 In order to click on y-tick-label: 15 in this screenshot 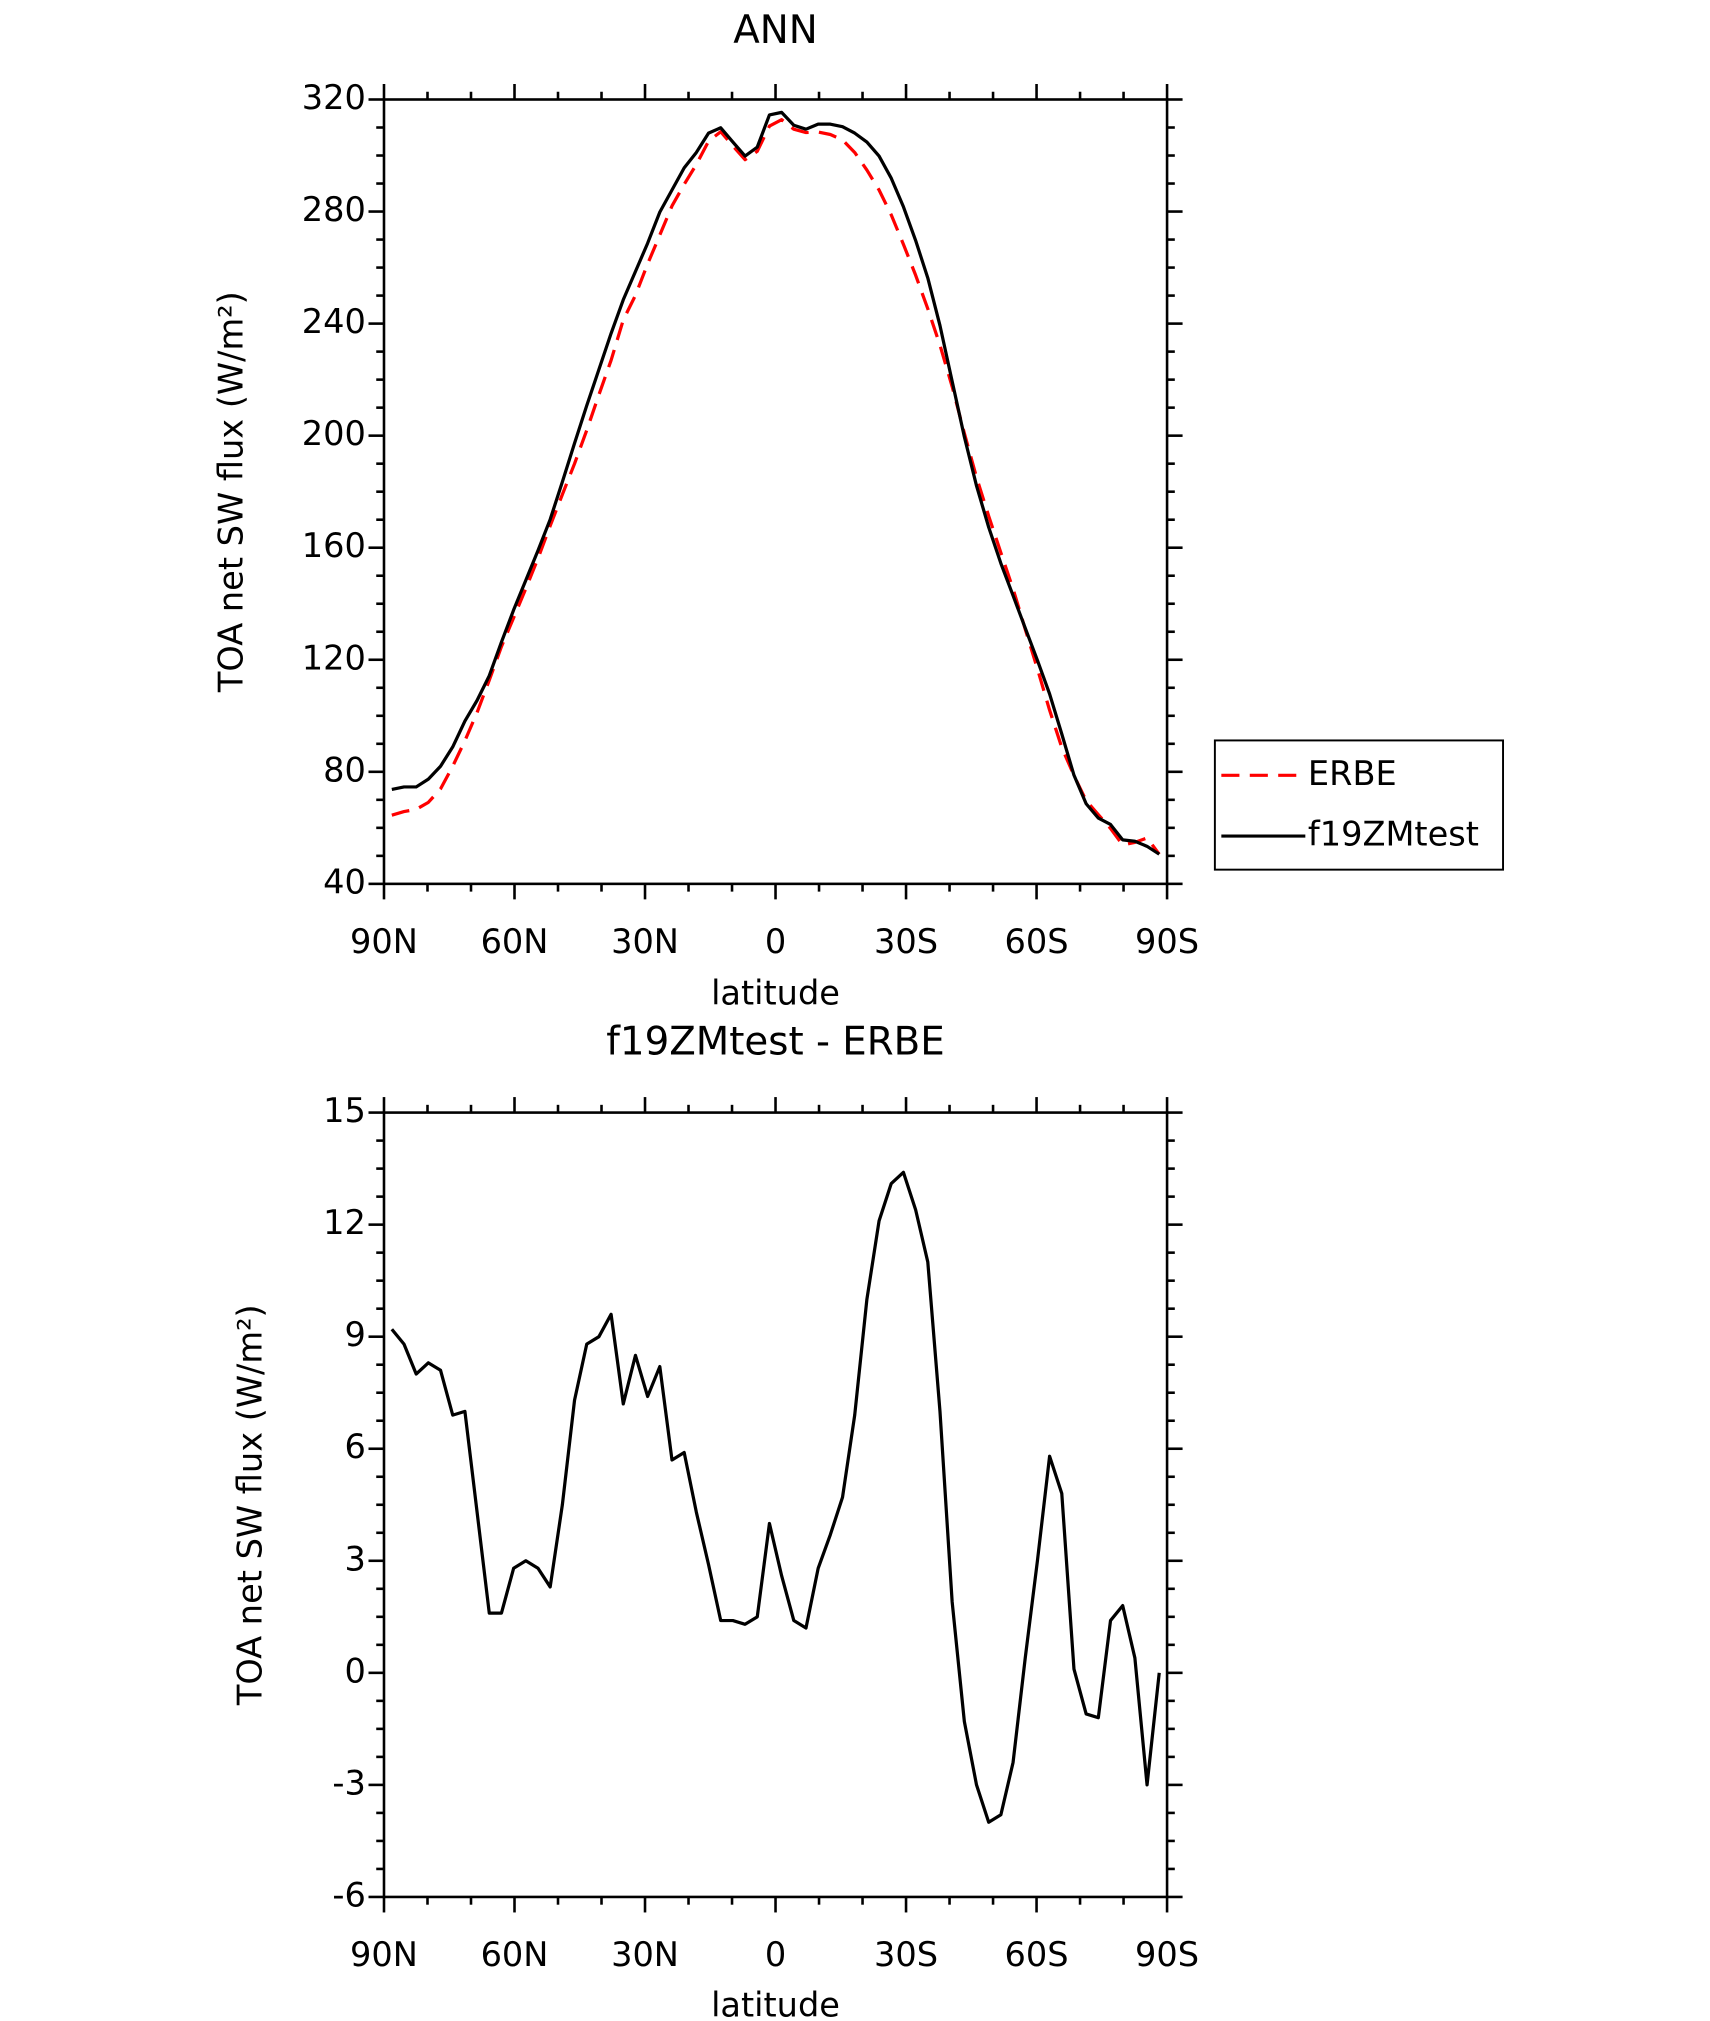, I will do `click(344, 1110)`.